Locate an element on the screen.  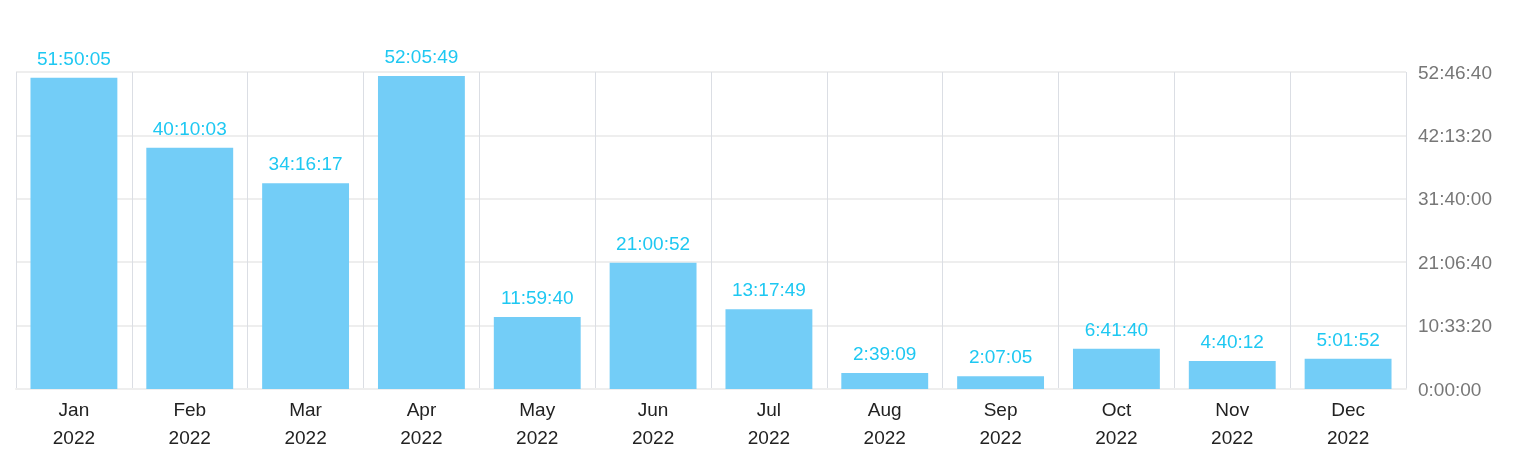
y-tick-label: 21:06:40 is located at coordinates (1455, 262).